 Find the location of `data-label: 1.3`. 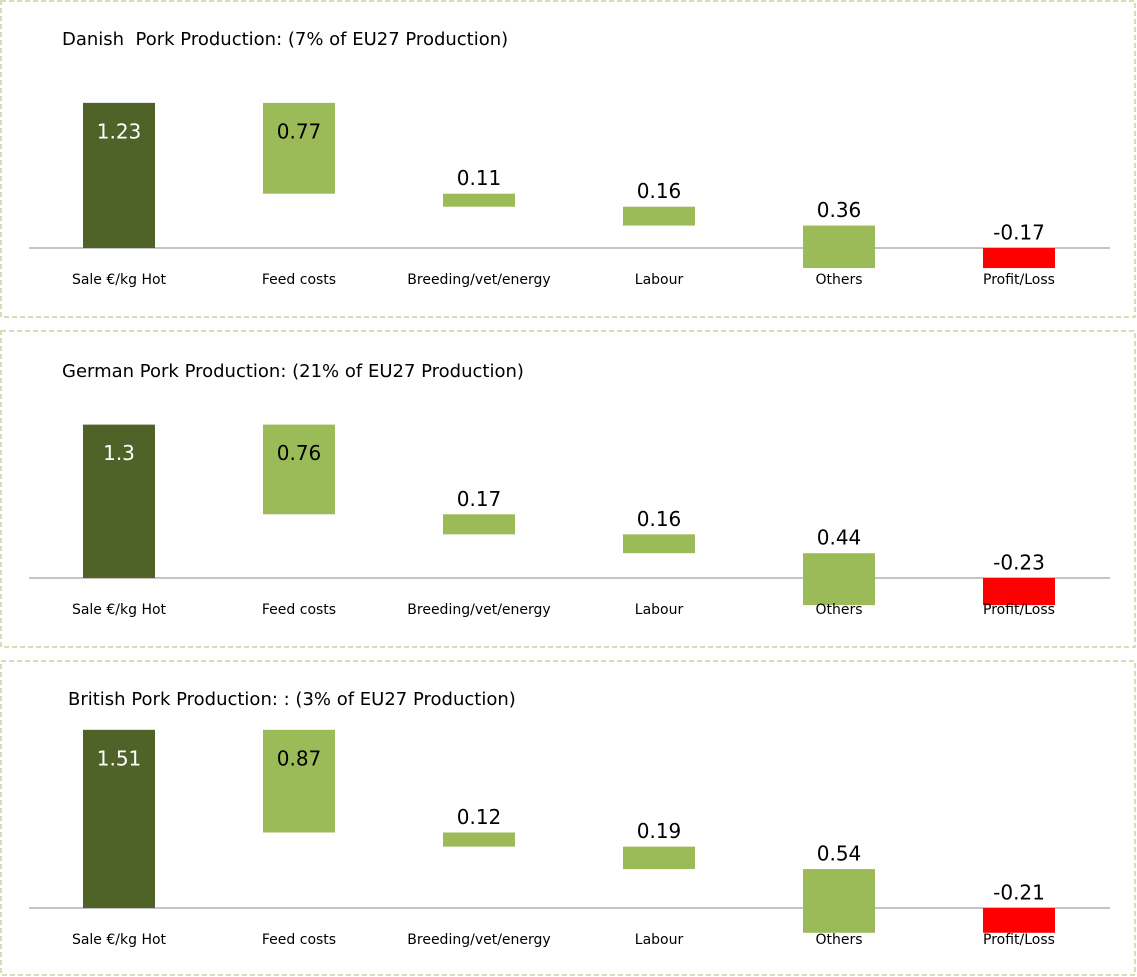

data-label: 1.3 is located at coordinates (119, 453).